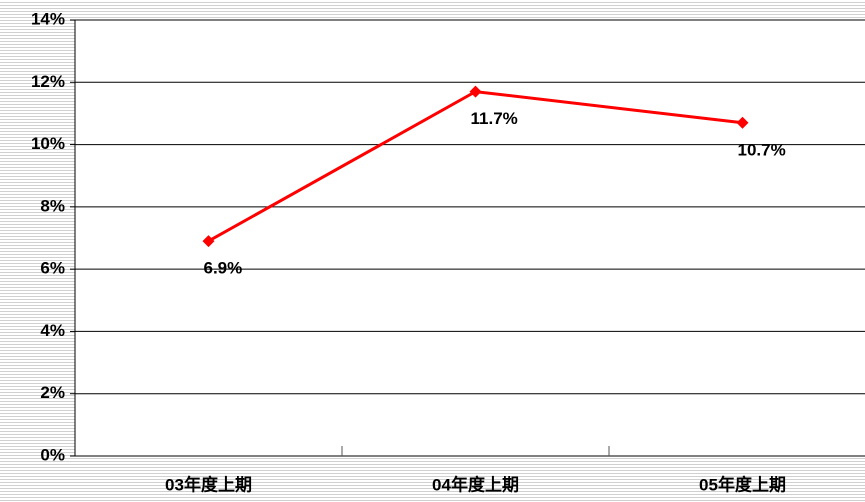  What do you see at coordinates (48, 143) in the screenshot?
I see `y-tick-label: 10%` at bounding box center [48, 143].